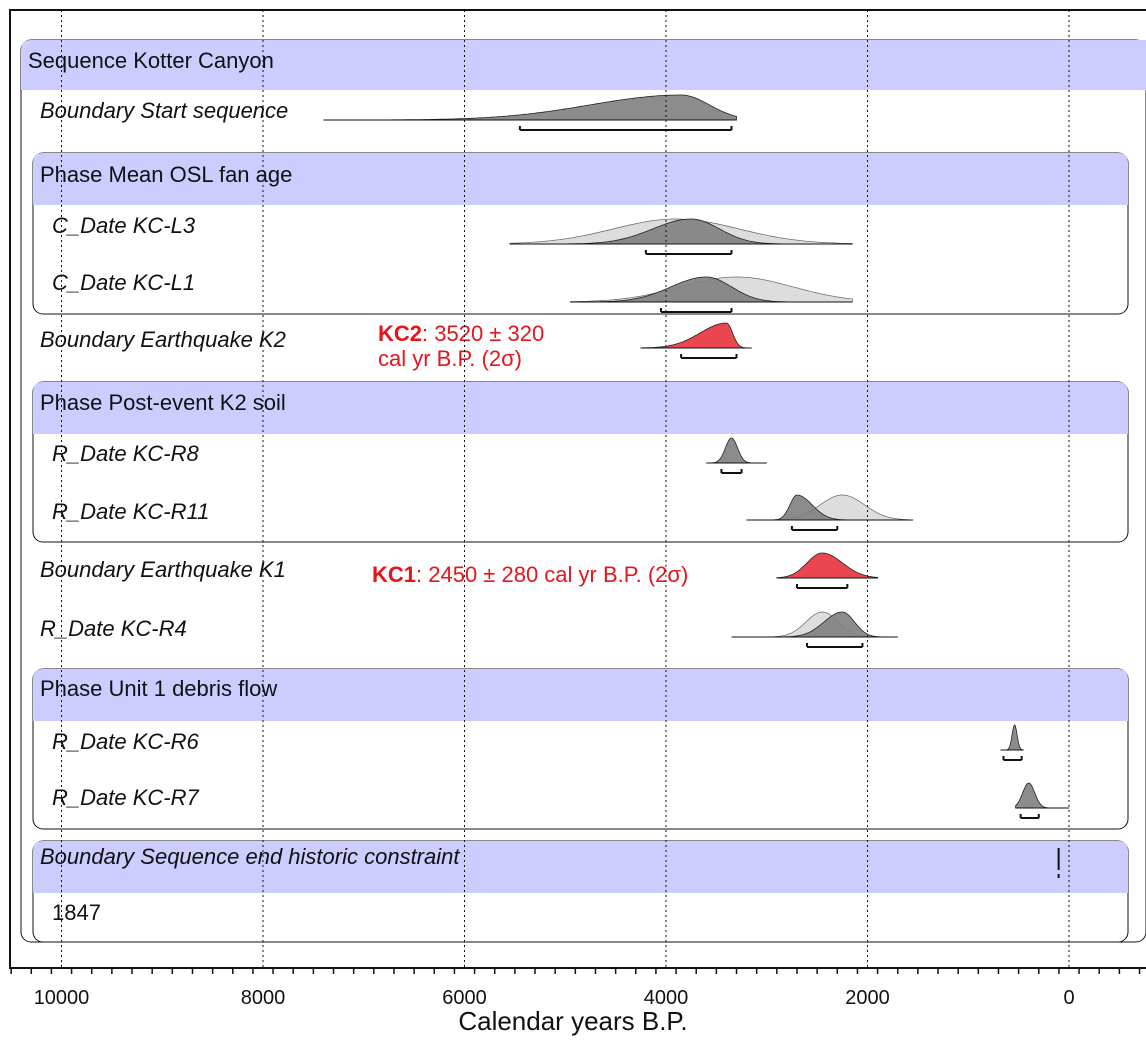  I want to click on kc2-bold: KC2, so click(400, 333).